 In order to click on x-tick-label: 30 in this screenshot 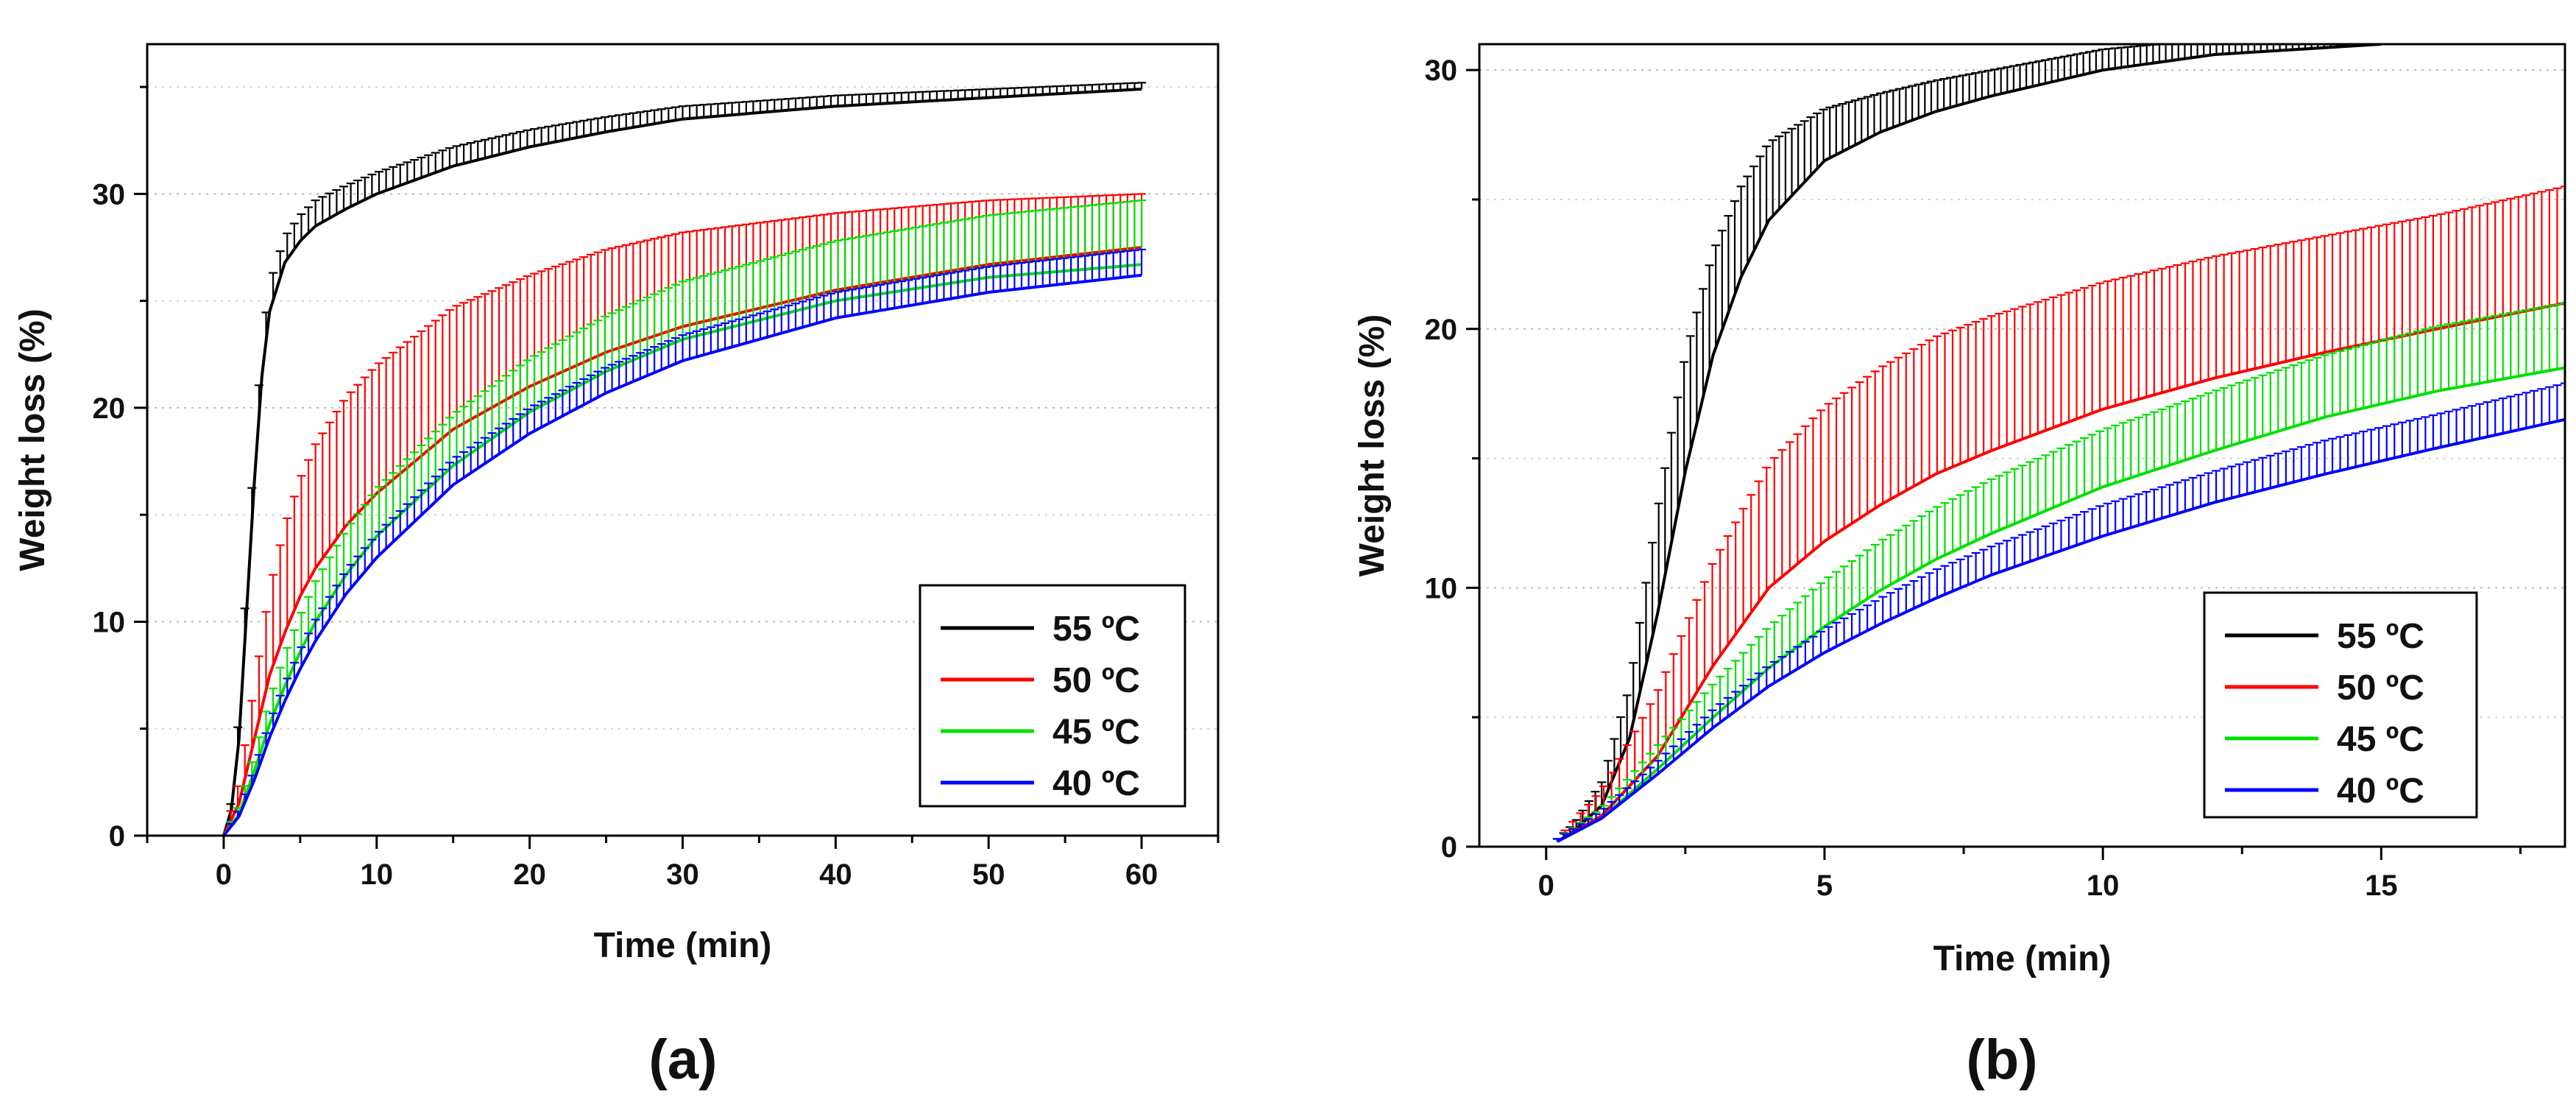, I will do `click(682, 874)`.